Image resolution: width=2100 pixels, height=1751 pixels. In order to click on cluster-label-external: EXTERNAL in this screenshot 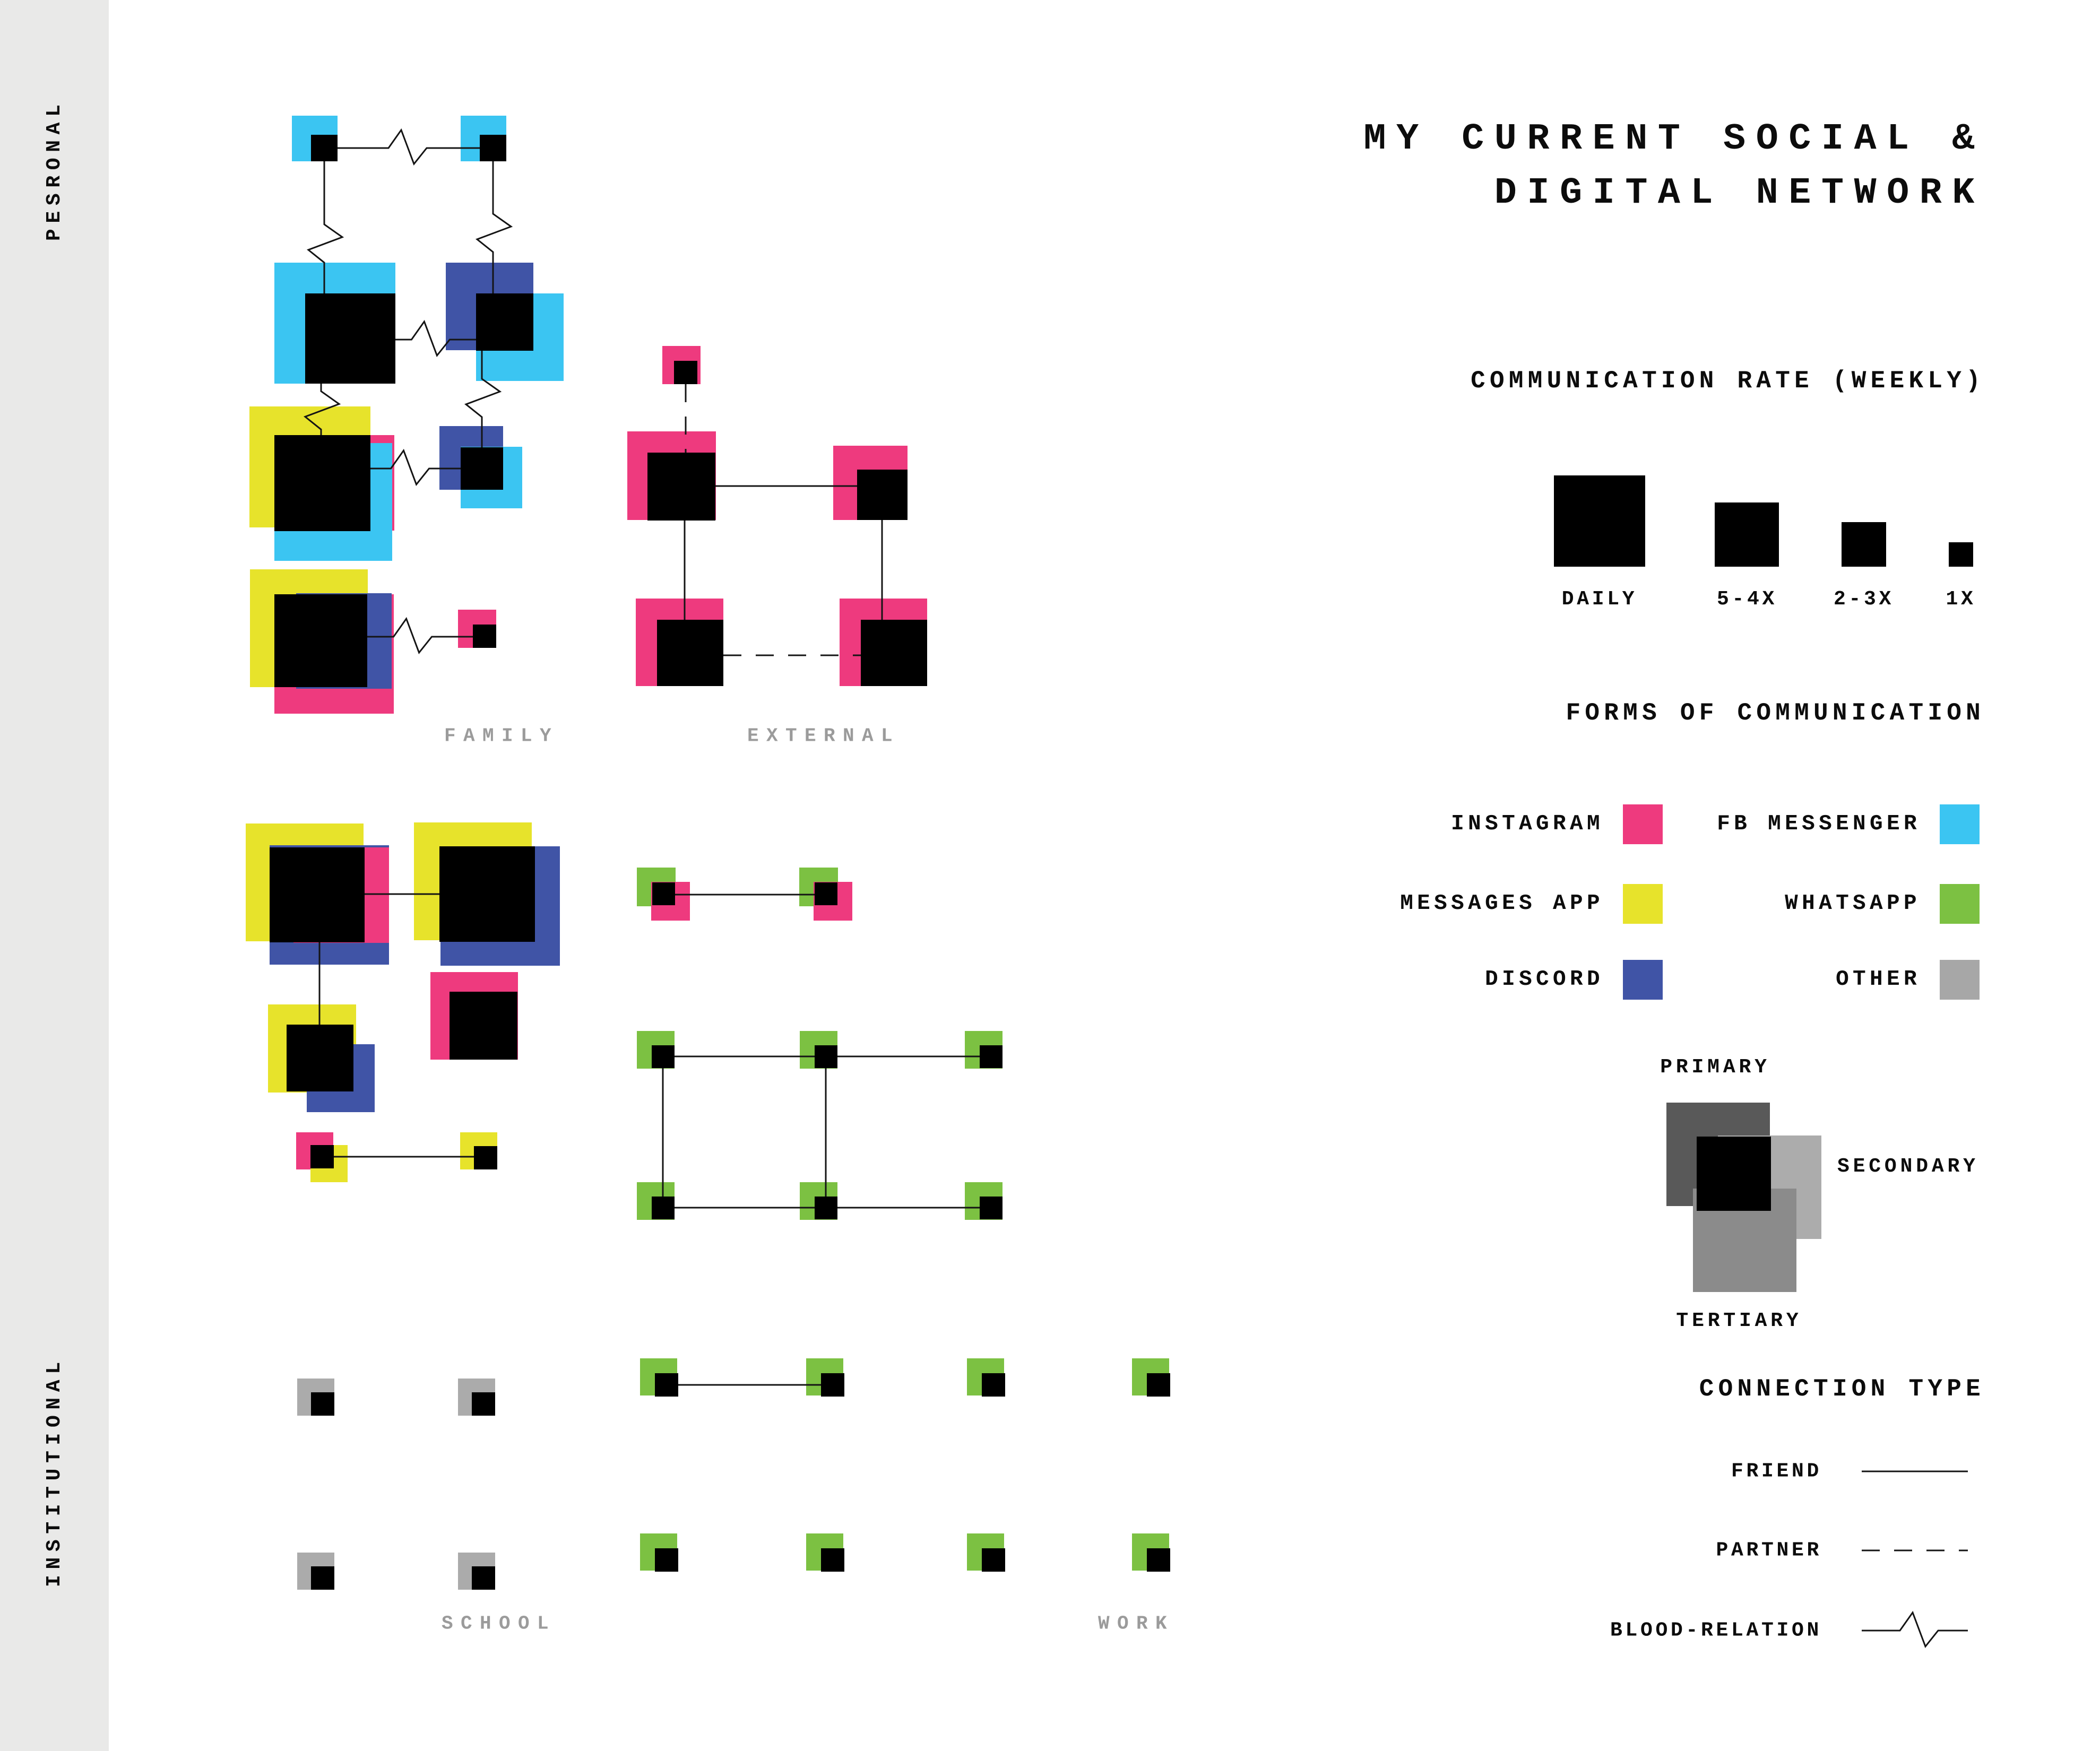, I will do `click(824, 736)`.